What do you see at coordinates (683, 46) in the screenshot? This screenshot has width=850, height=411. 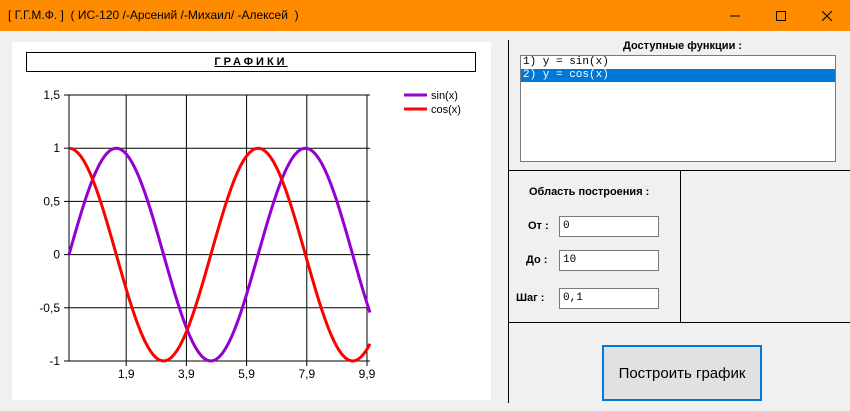 I see `functions-label: Доступные функции :` at bounding box center [683, 46].